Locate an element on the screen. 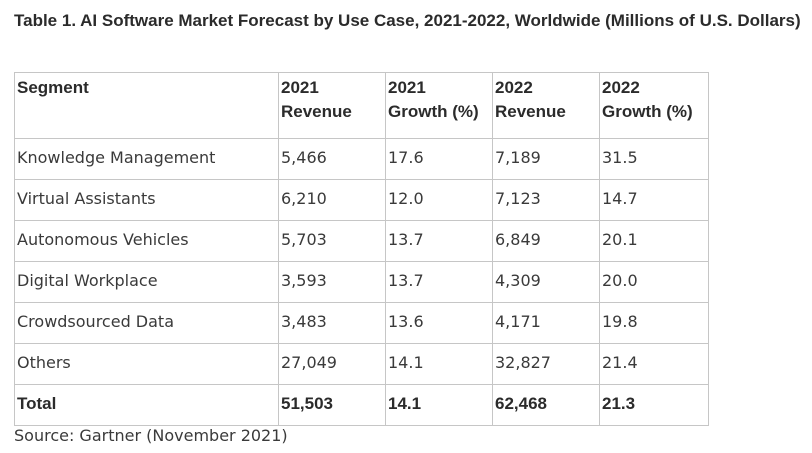 The image size is (812, 453). table-row: Virtual Assistants 6,210 12.0 7,123 14.7 is located at coordinates (361, 200).